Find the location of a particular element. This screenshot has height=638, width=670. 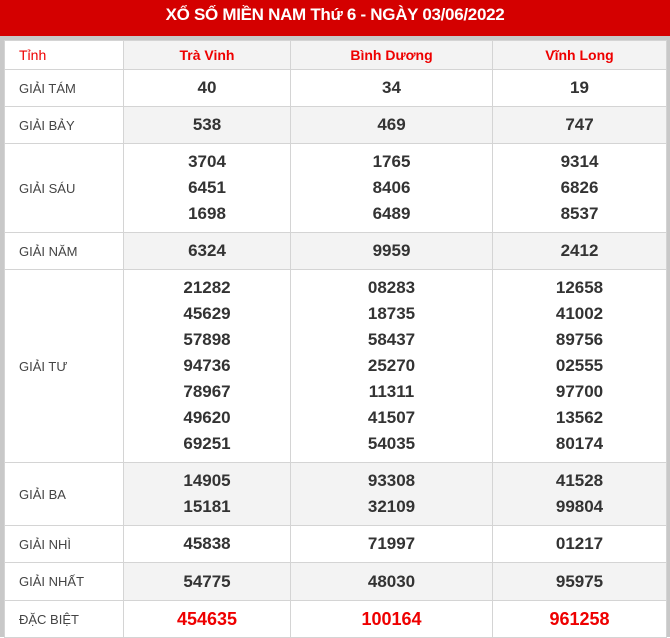

prize-number: 99804 is located at coordinates (579, 506).